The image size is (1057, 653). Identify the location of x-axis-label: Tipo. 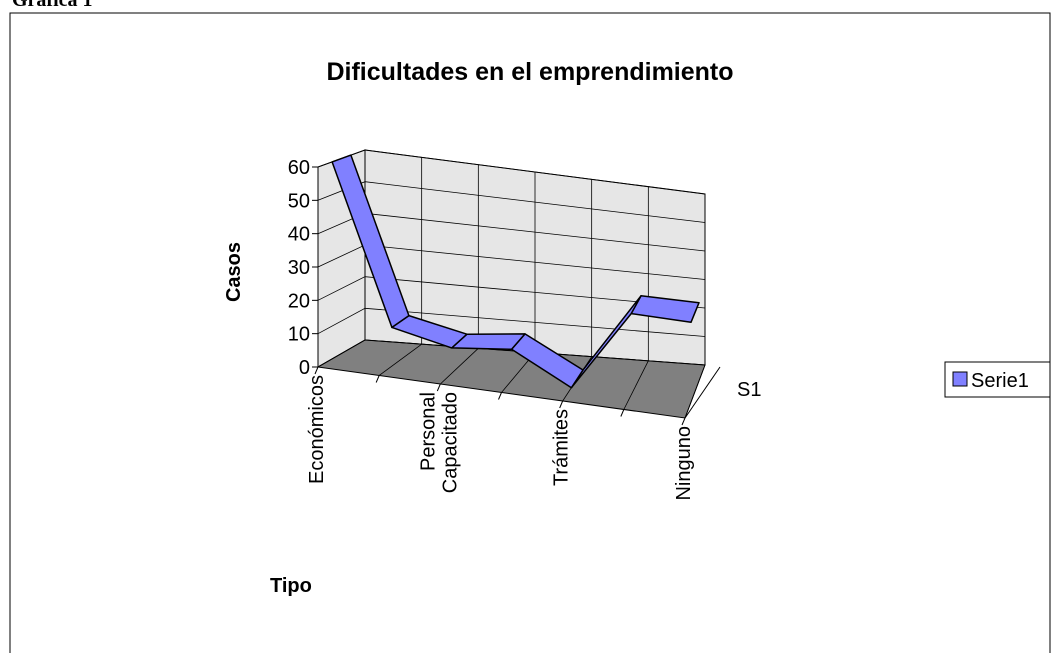
(291, 586).